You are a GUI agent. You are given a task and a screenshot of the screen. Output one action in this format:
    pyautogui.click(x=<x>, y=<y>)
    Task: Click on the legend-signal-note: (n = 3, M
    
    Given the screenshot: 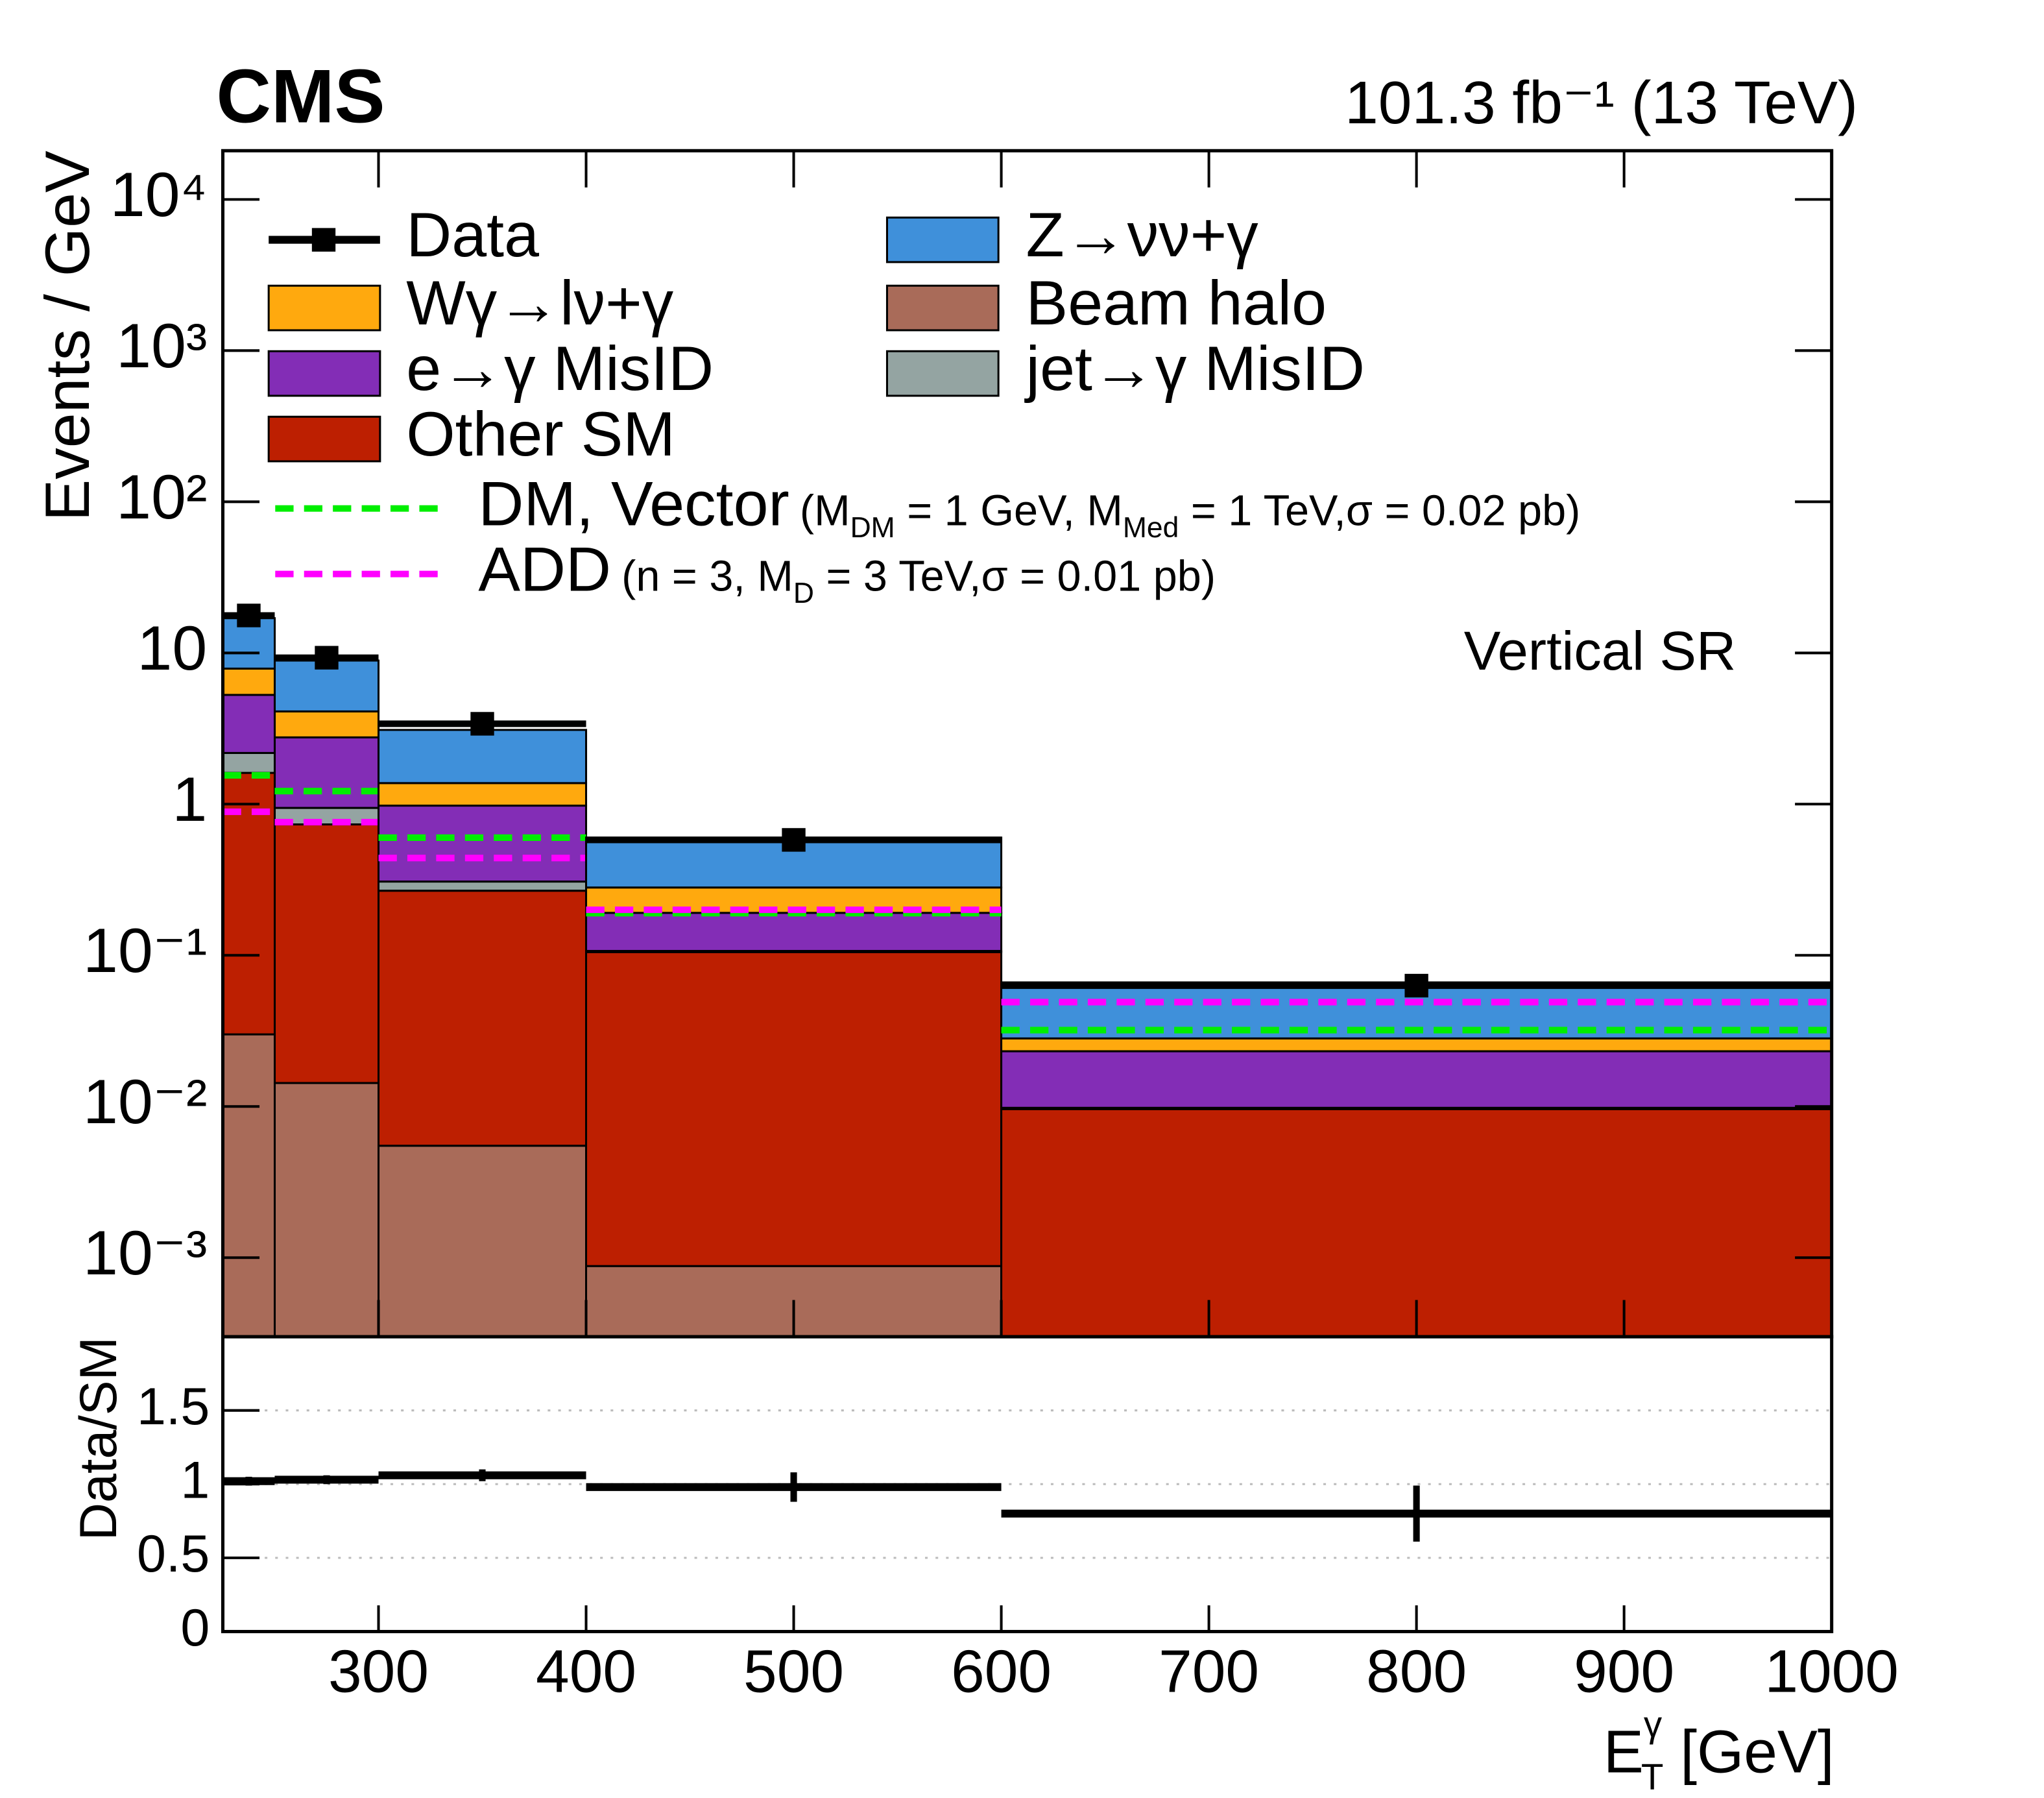 What is the action you would take?
    pyautogui.click(x=707, y=576)
    